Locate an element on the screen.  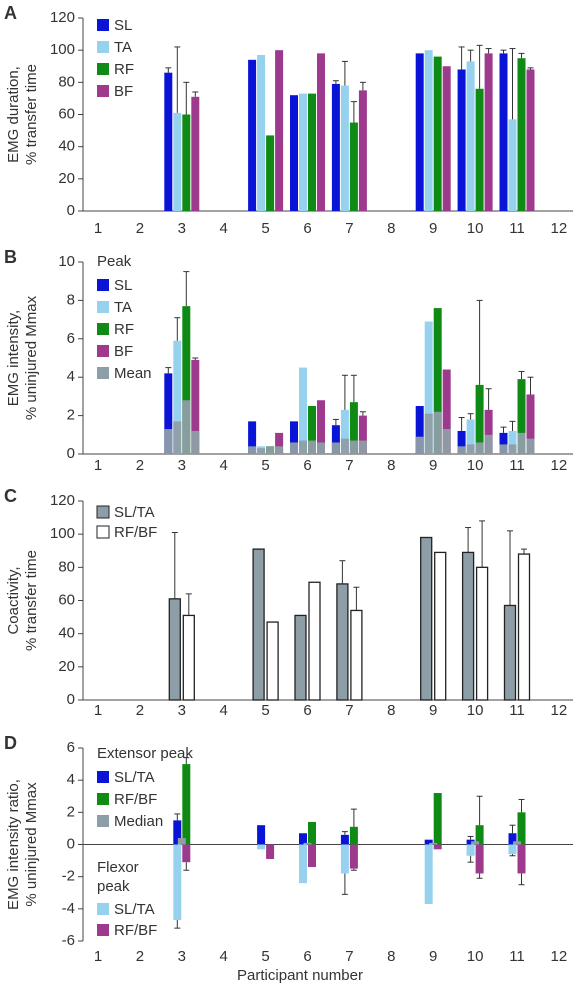
legend-D2-title-2: peak is located at coordinates (113, 886).